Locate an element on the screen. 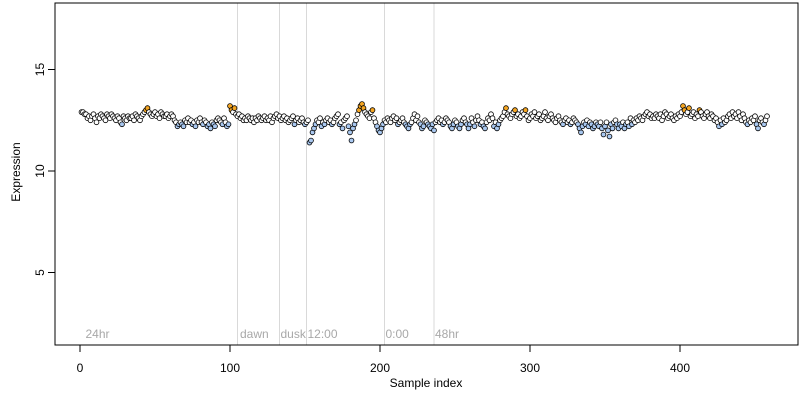 The image size is (800, 400). annotation-label: dusk is located at coordinates (294, 334).